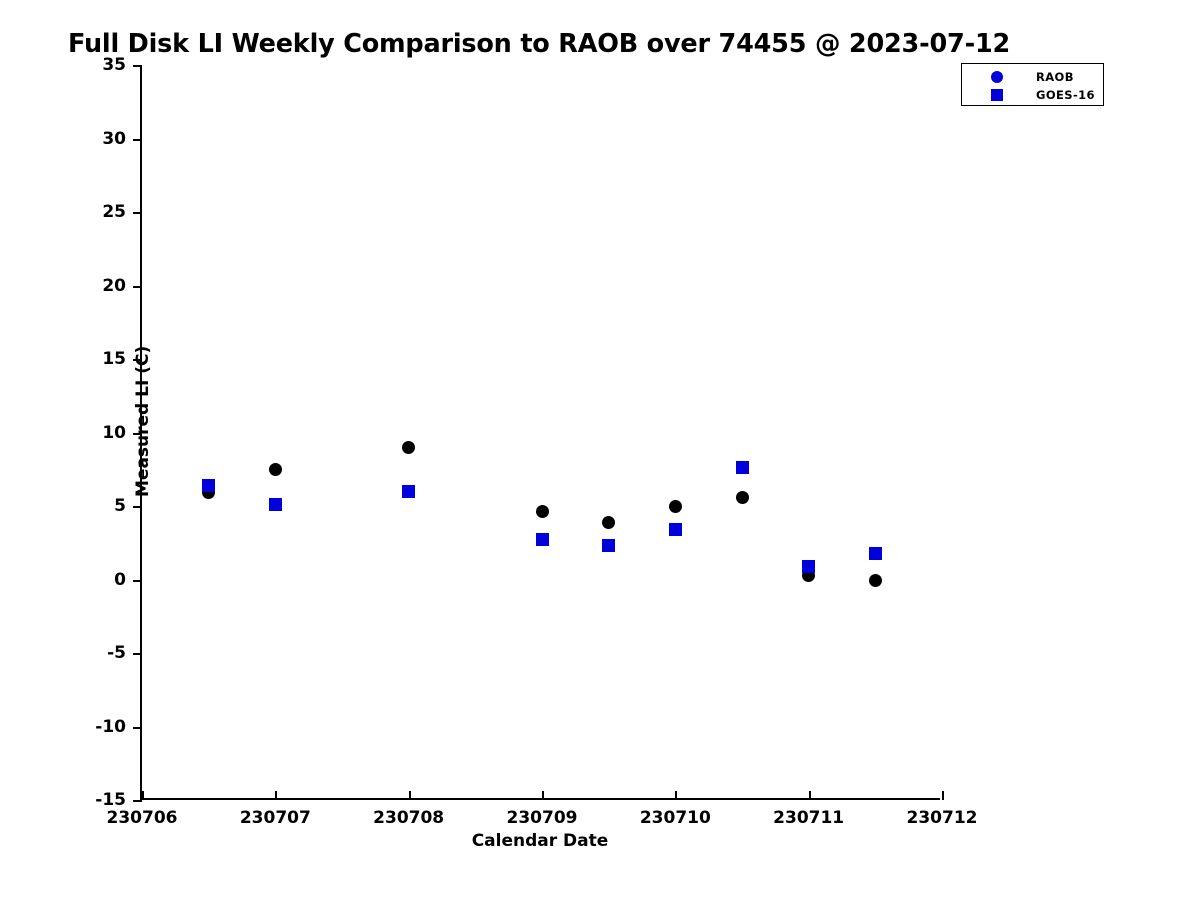  What do you see at coordinates (275, 818) in the screenshot?
I see `x-axis-tick-label: 230707` at bounding box center [275, 818].